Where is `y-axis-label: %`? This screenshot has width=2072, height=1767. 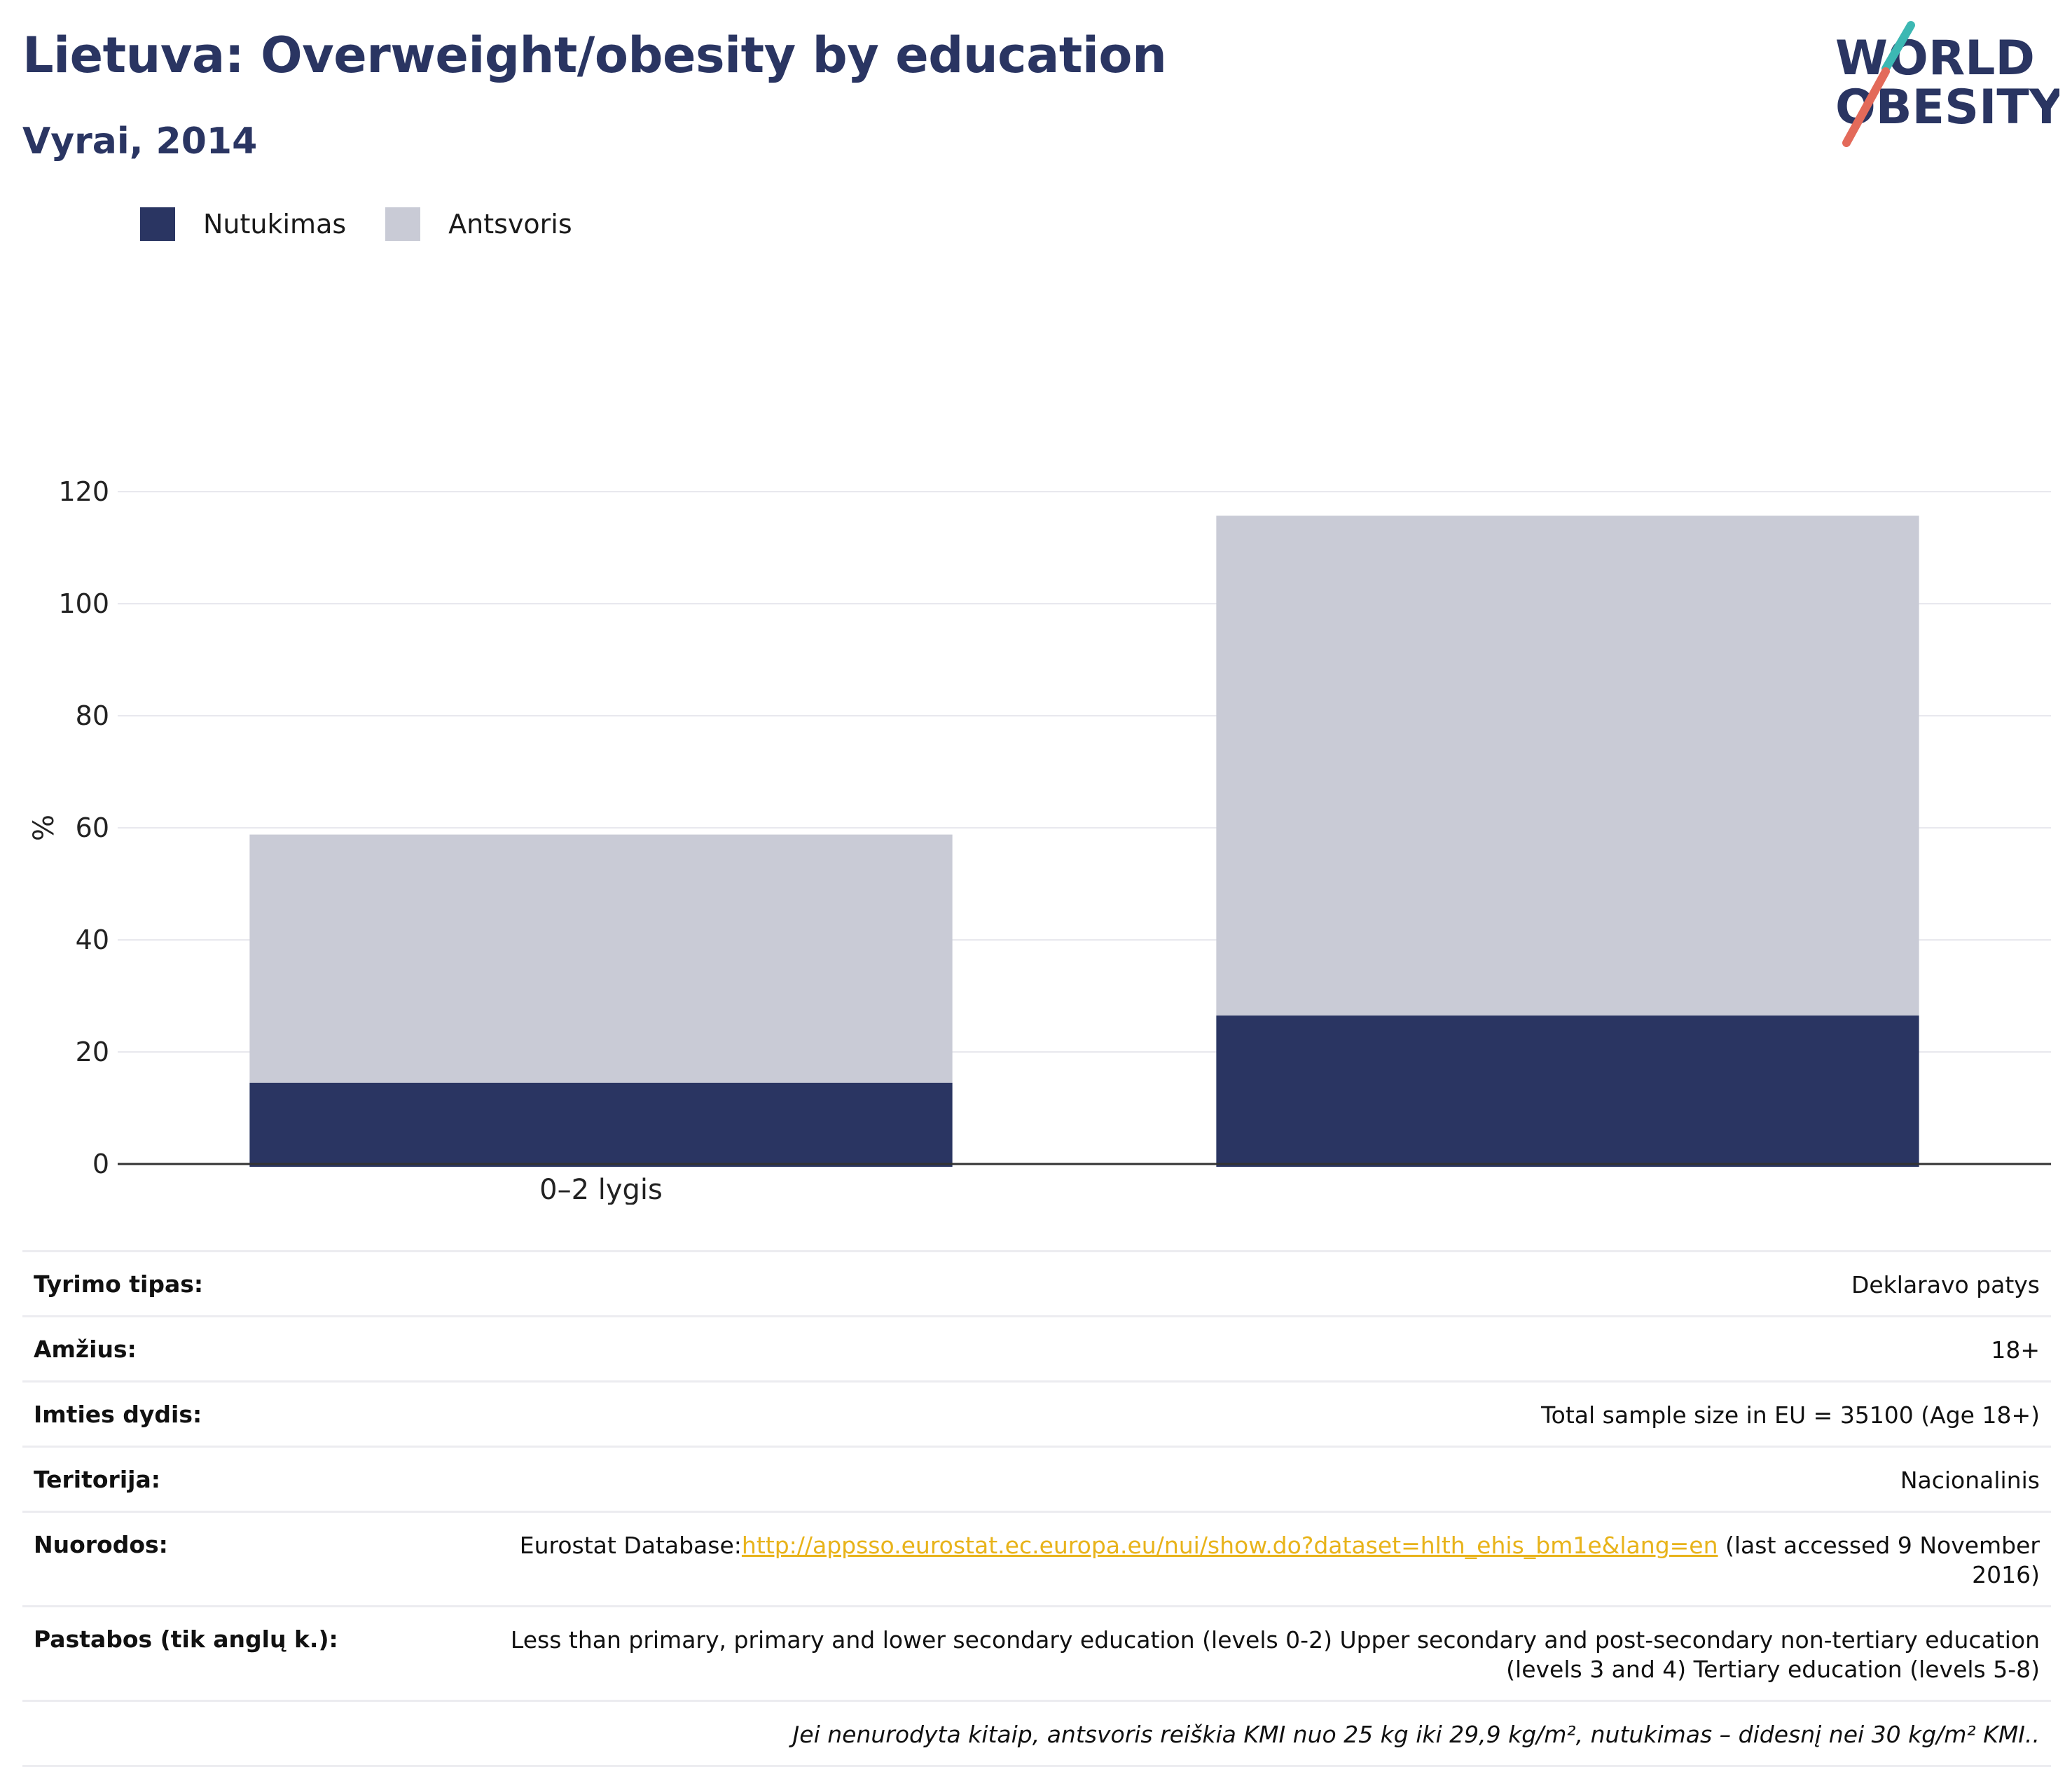
y-axis-label: % is located at coordinates (44, 828).